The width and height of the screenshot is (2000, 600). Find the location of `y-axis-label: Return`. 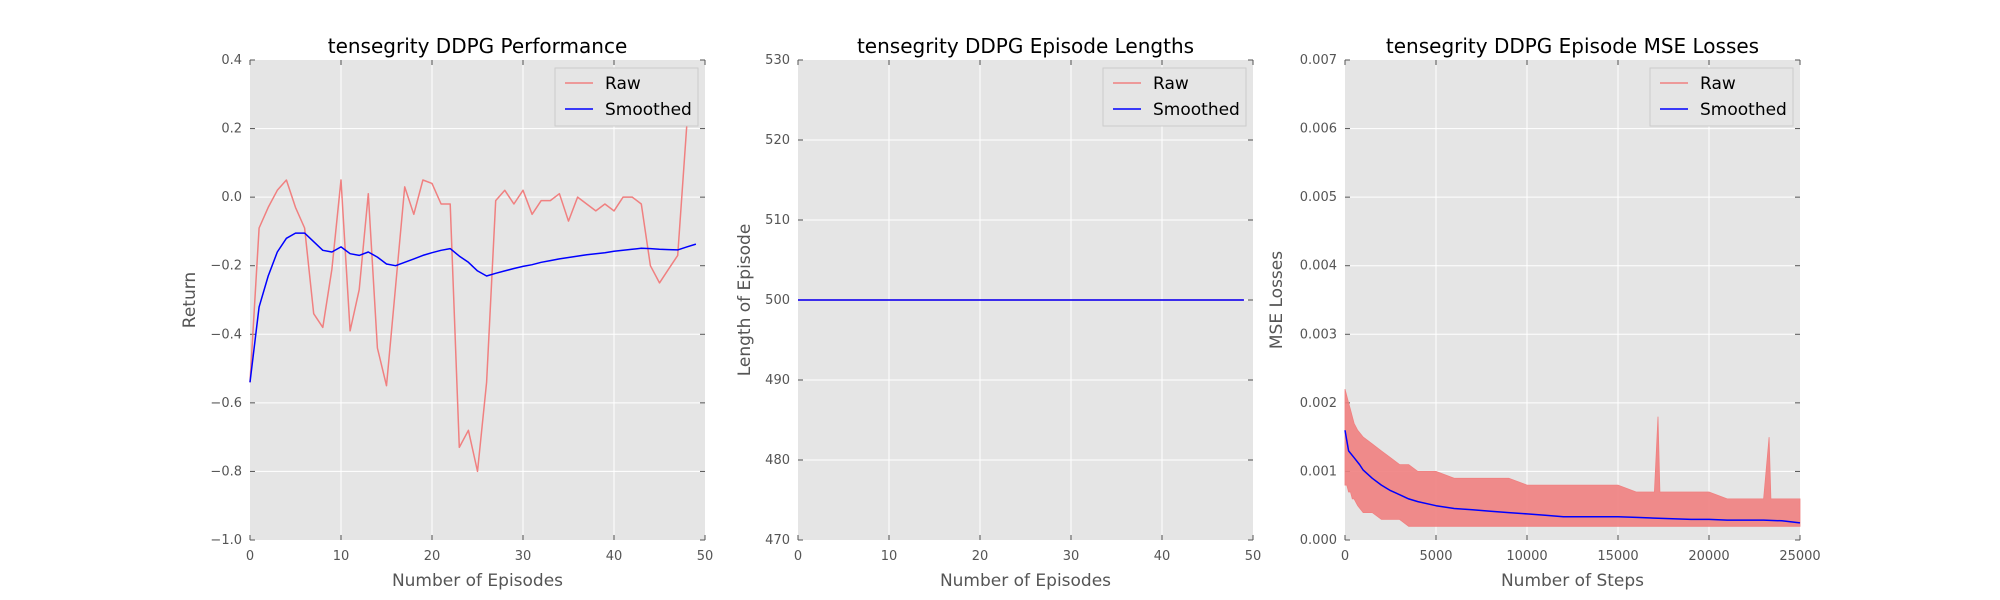

y-axis-label: Return is located at coordinates (190, 300).